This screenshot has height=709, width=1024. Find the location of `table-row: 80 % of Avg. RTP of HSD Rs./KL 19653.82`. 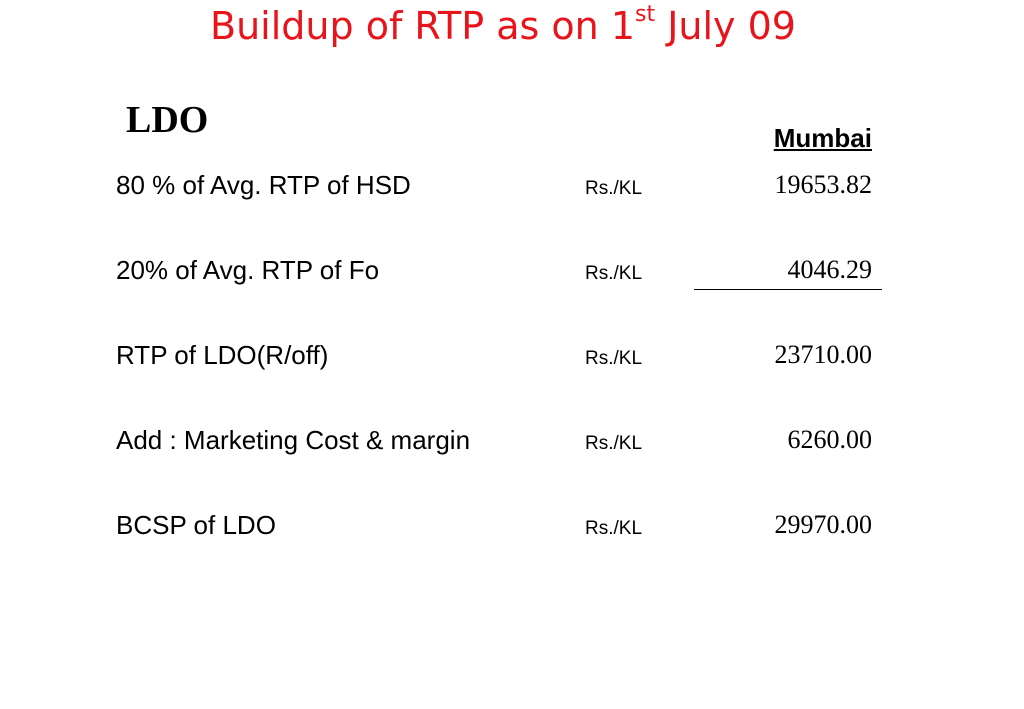

table-row: 80 % of Avg. RTP of HSD Rs./KL 19653.82 is located at coordinates (512, 195).